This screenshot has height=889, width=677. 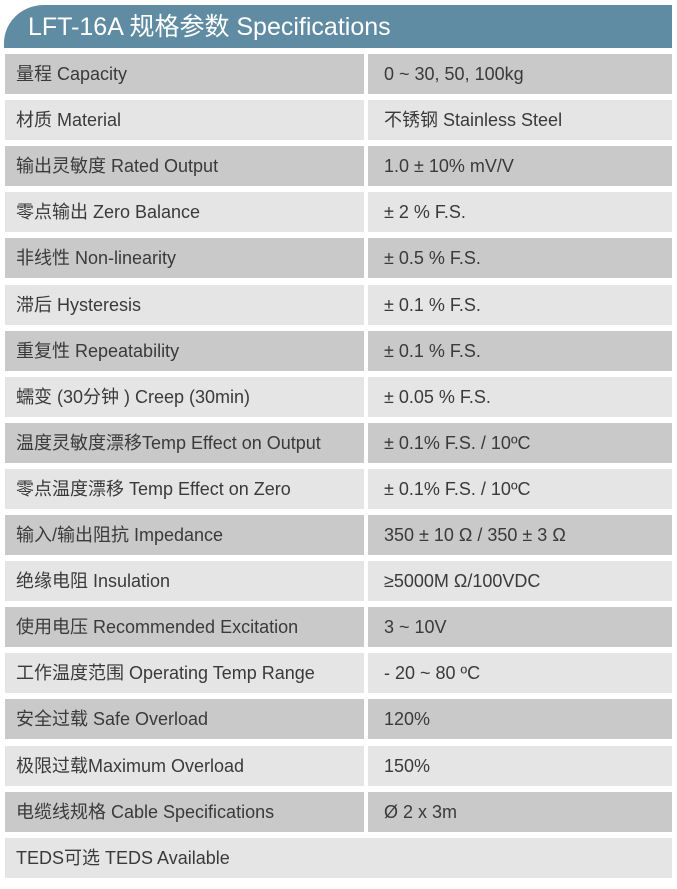 What do you see at coordinates (184, 673) in the screenshot?
I see `spec-label: 工作温度范围 Operating Temp Range` at bounding box center [184, 673].